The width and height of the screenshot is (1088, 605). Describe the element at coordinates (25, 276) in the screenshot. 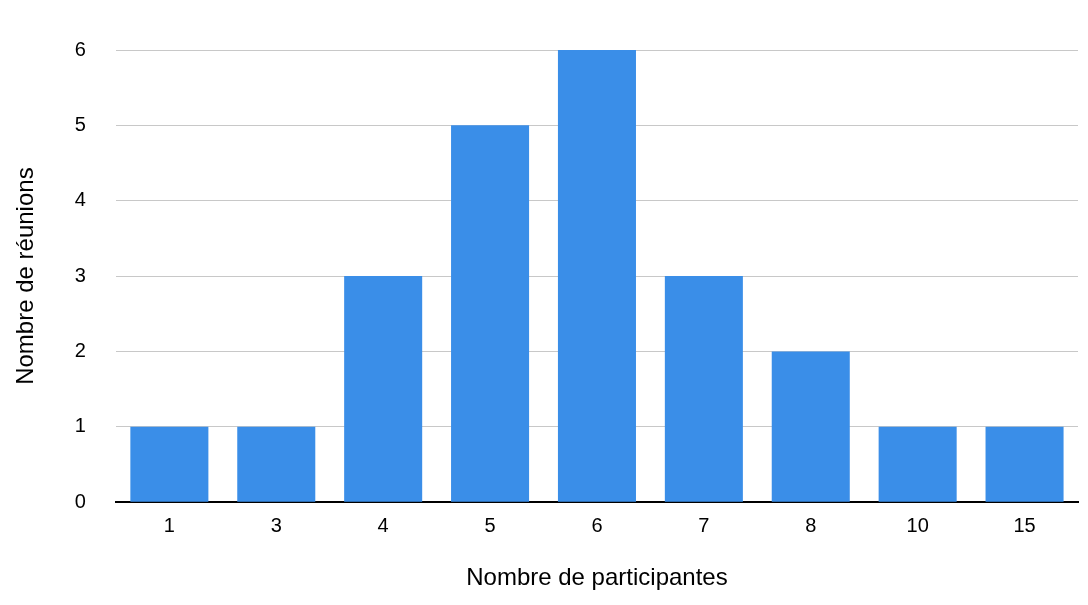

I see `y-axis-title: Nombre de réunions` at that location.